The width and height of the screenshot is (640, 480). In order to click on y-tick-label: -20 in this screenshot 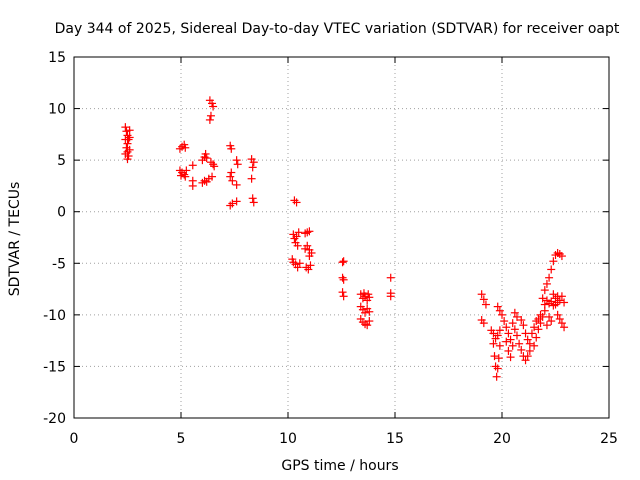, I will do `click(54, 419)`.